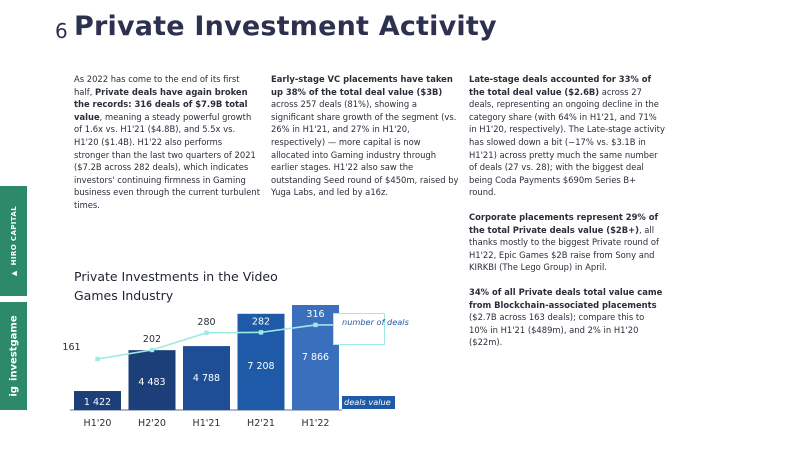  What do you see at coordinates (316, 423) in the screenshot?
I see `x-tick-label: H1'22` at bounding box center [316, 423].